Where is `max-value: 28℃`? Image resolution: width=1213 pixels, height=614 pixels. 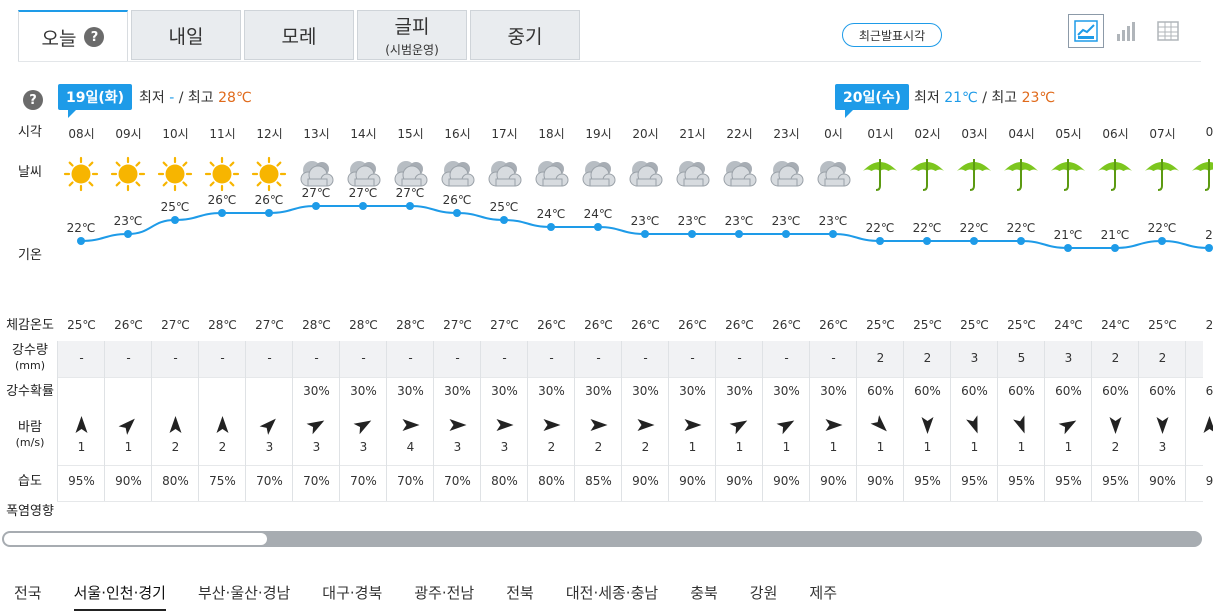
max-value: 28℃ is located at coordinates (235, 98).